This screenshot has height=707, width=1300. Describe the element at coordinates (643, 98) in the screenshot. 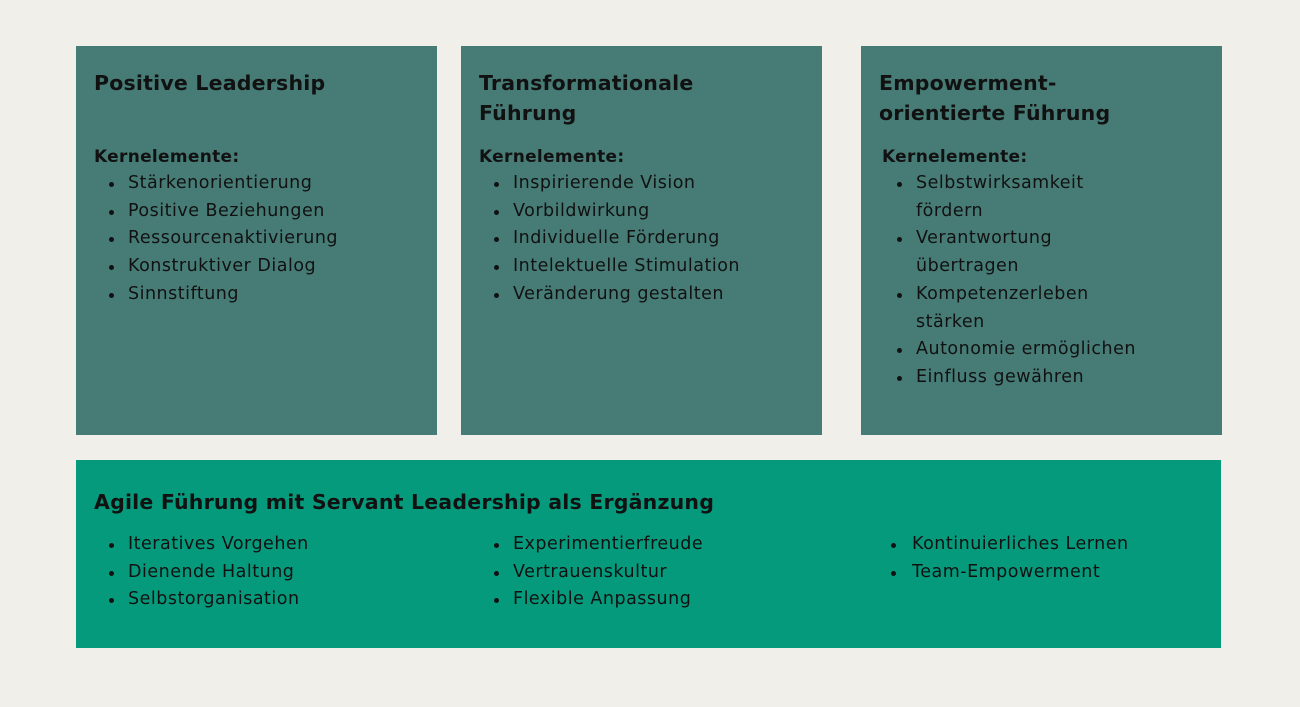

I see `card-title: Transformationale Führung` at that location.